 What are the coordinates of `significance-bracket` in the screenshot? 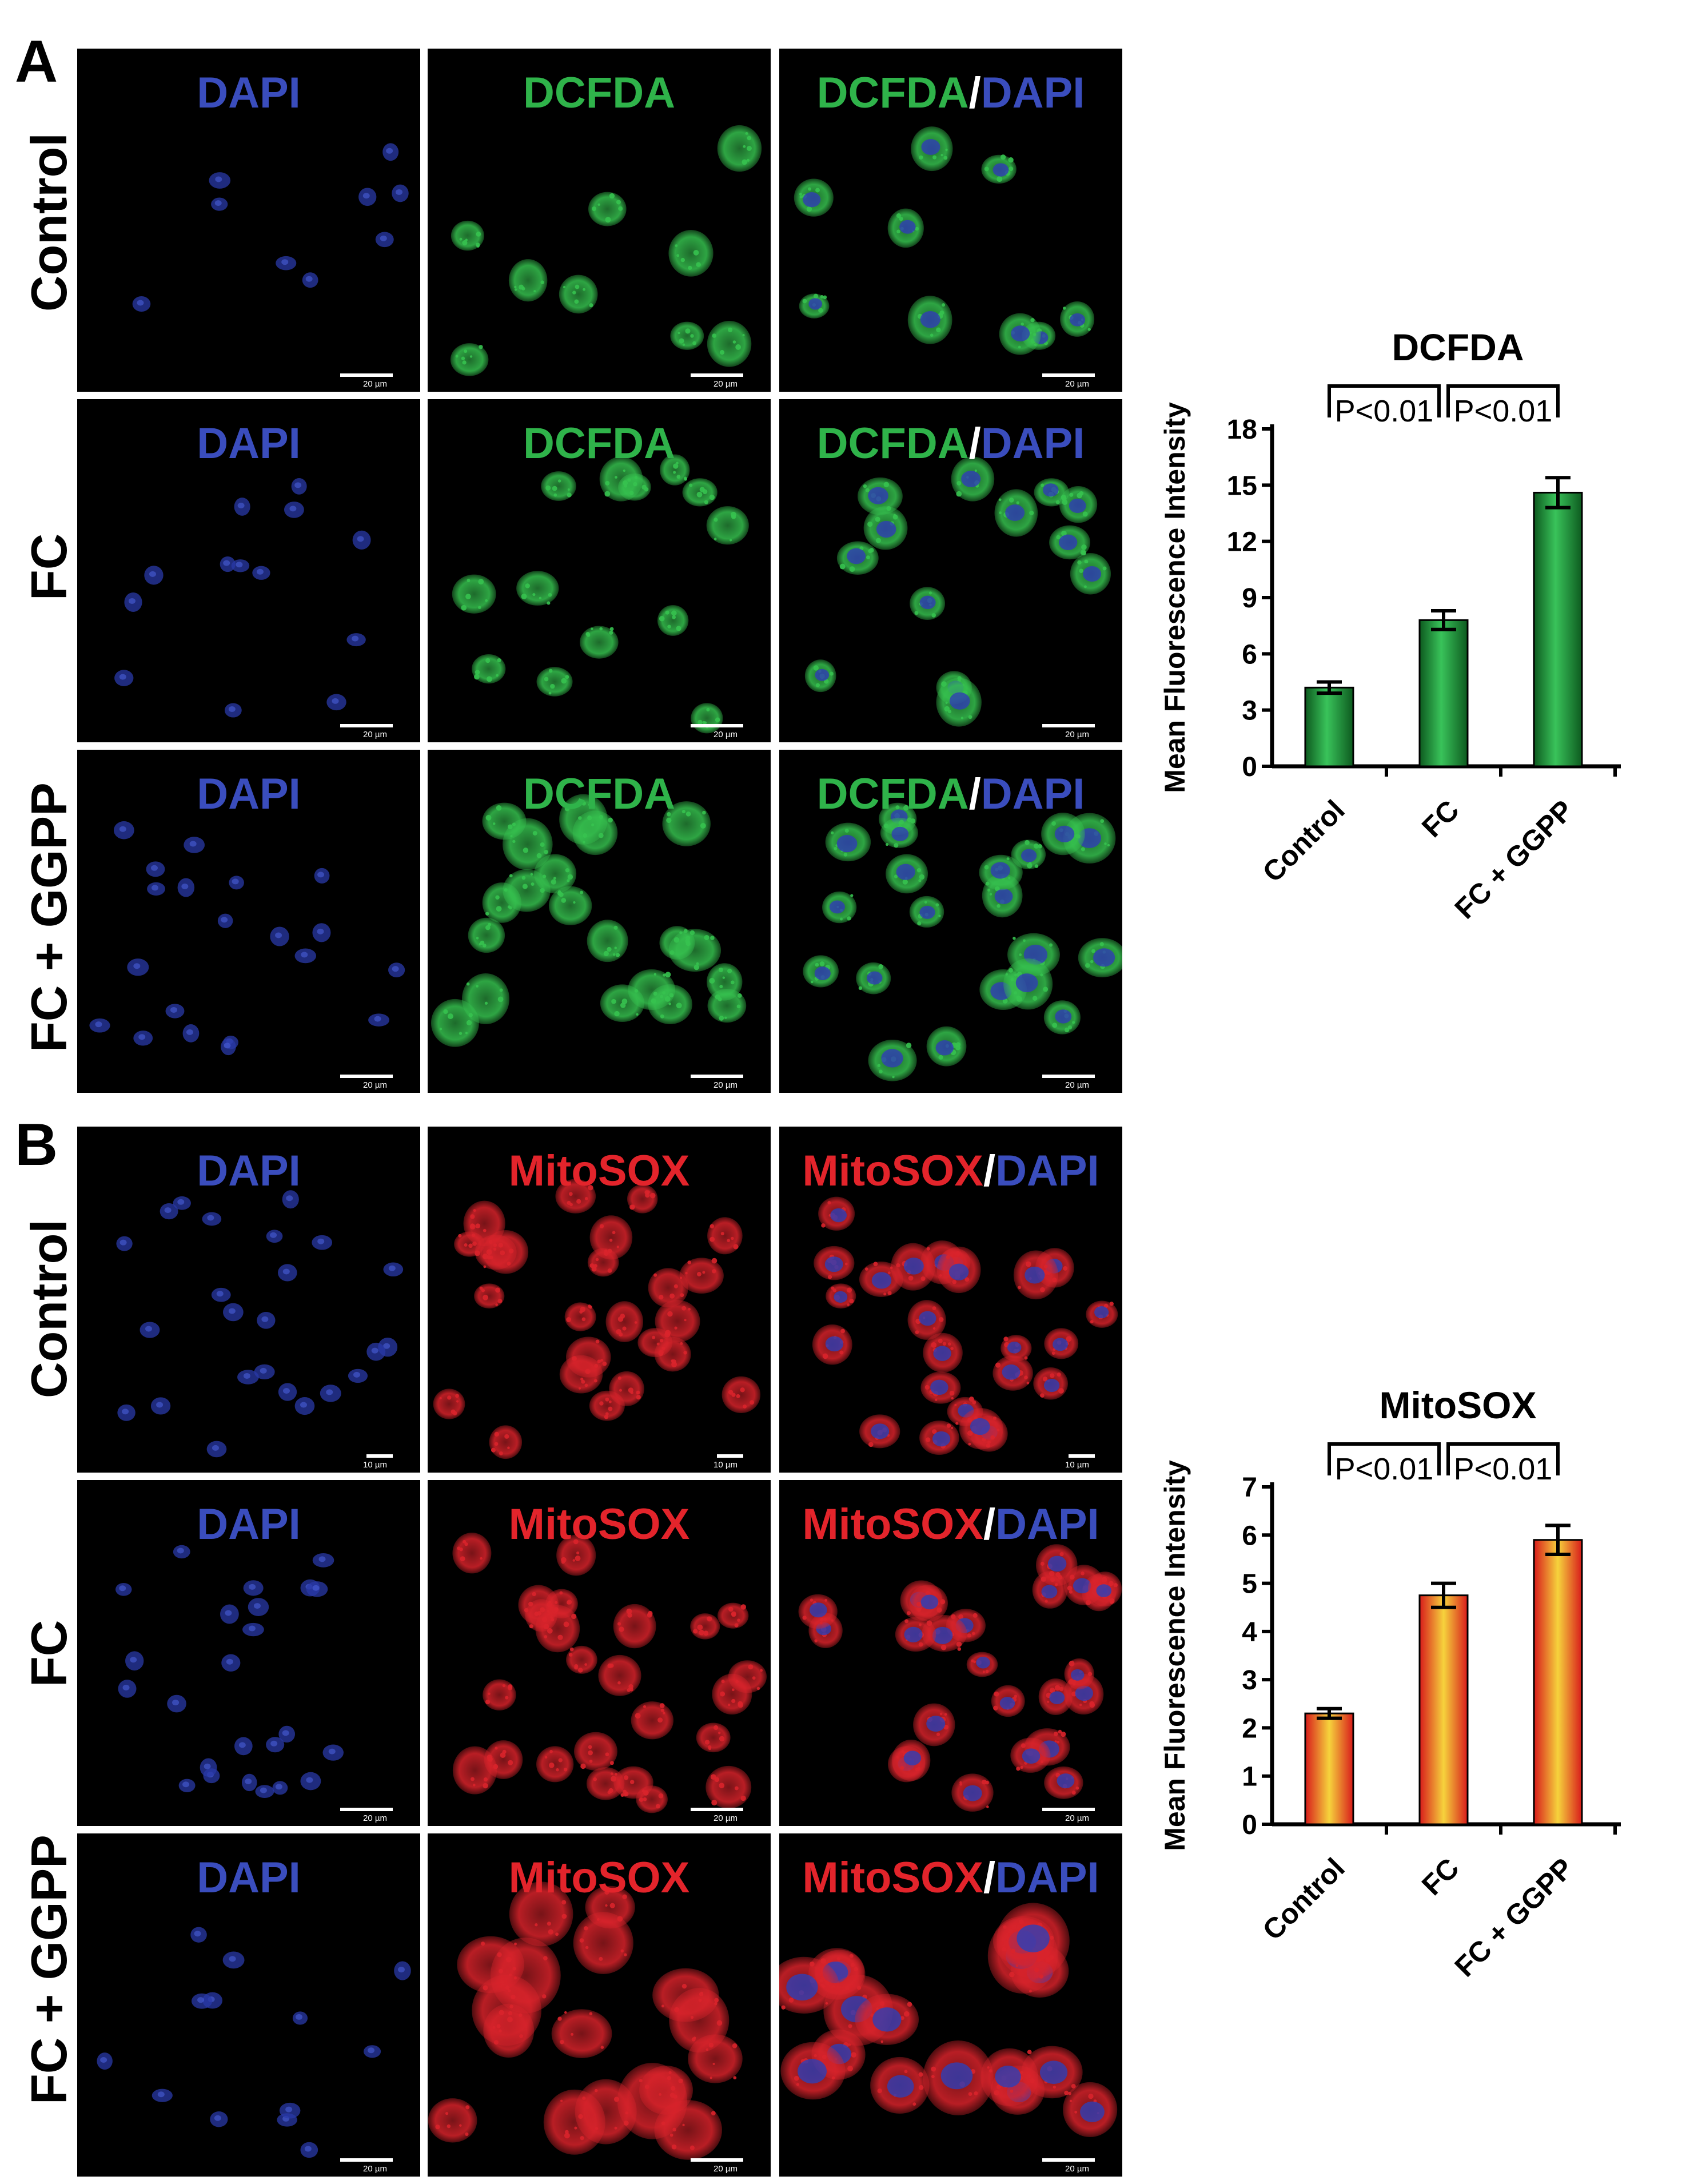 It's located at (1384, 401).